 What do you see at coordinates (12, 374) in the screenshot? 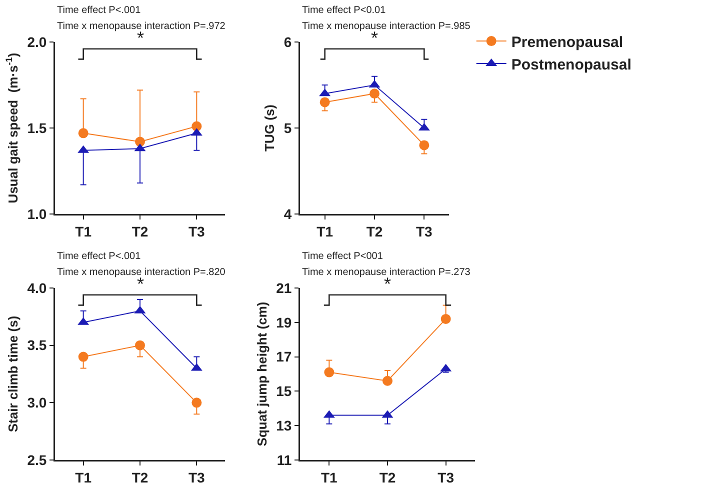
I see `y-axis-title: Stair climb time (s)` at bounding box center [12, 374].